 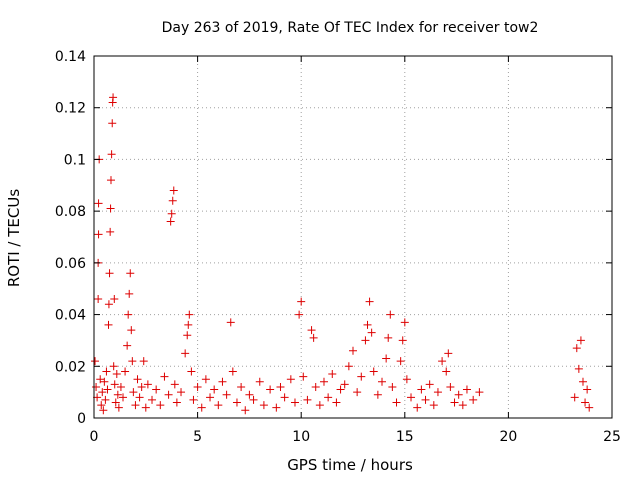 What do you see at coordinates (14, 238) in the screenshot?
I see `y-axis-title: ROTI / TECUs` at bounding box center [14, 238].